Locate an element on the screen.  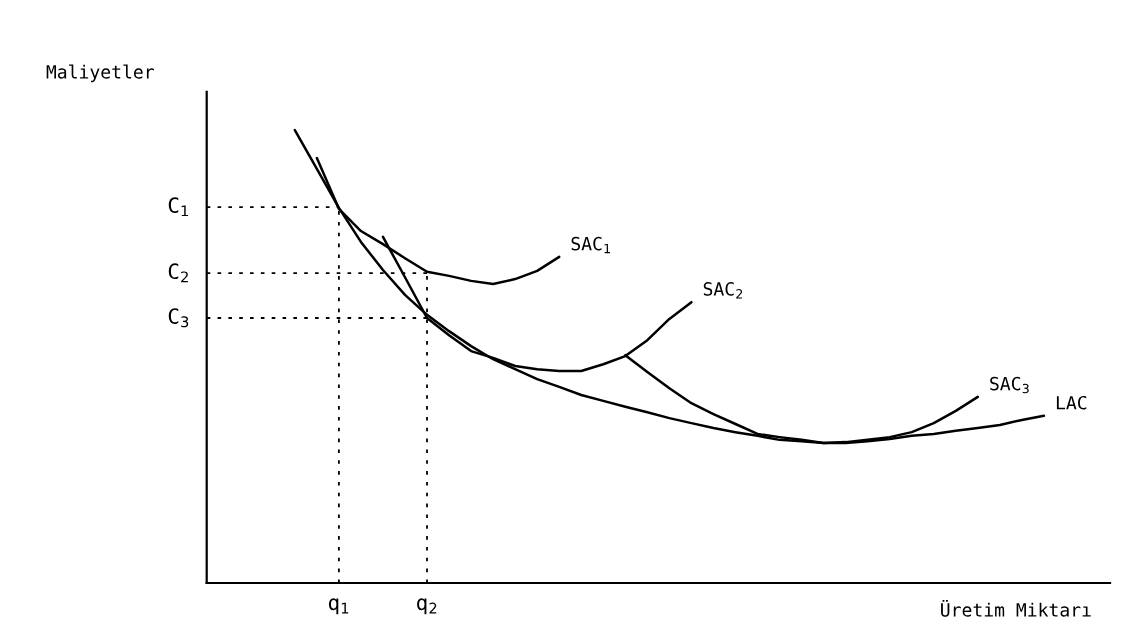
series-label: C$_{2}$ is located at coordinates (178, 273).